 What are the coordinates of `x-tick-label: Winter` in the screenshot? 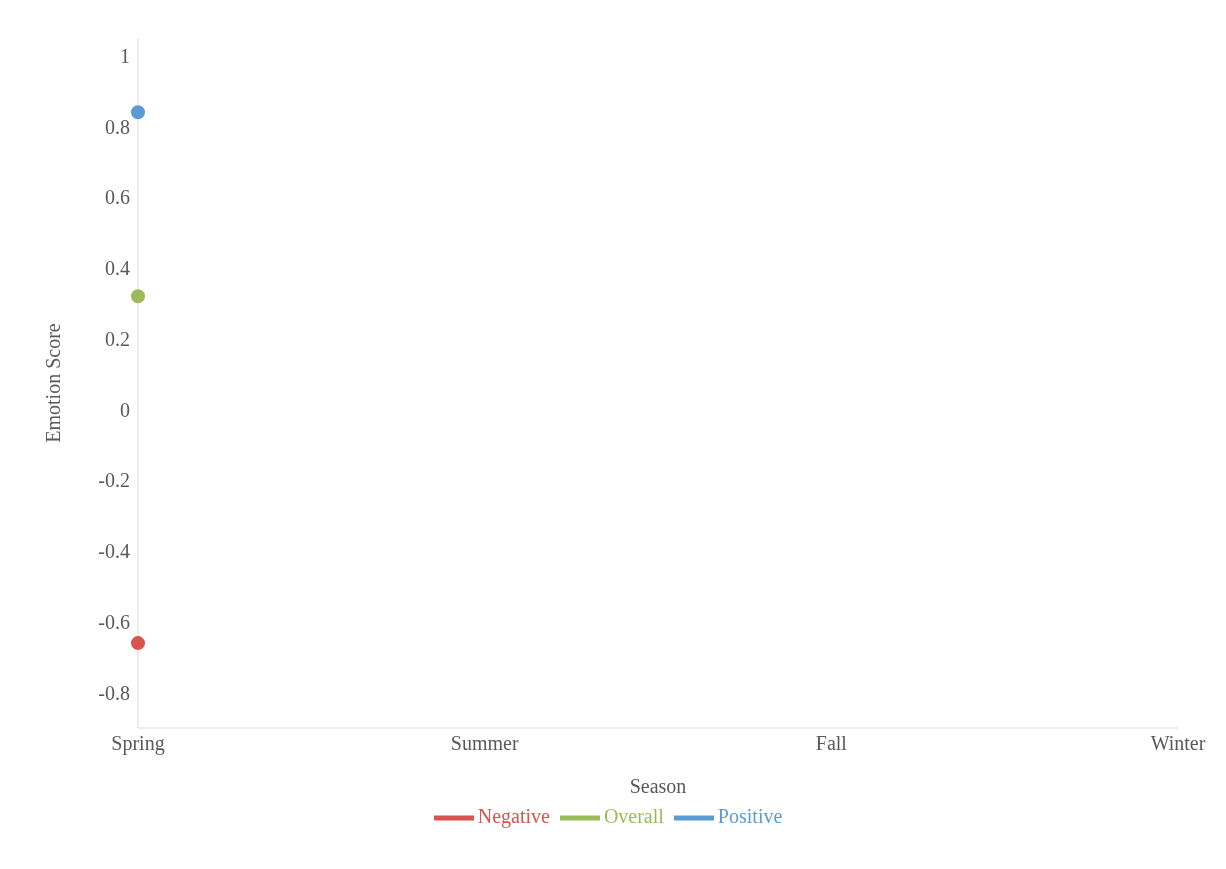 It's located at (1178, 743).